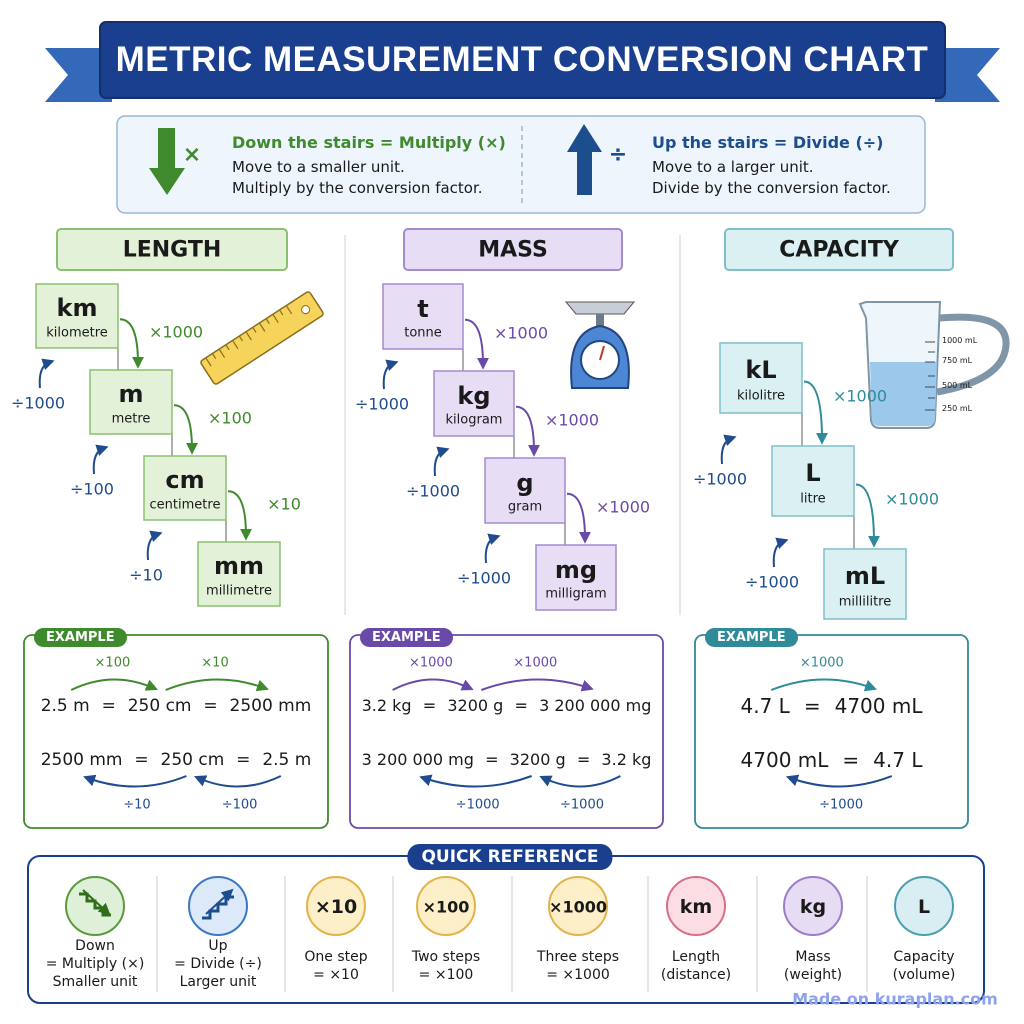 The image size is (1024, 1024). I want to click on example-row: 4.7 L = 4700 mL, so click(831, 706).